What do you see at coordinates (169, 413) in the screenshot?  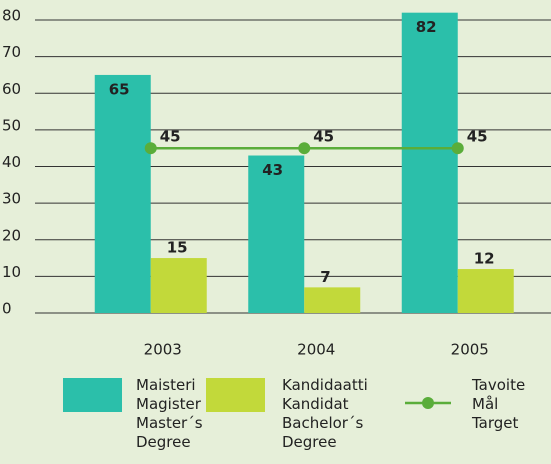 I see `legend-label: Maisteri Magister Master´s Degree` at bounding box center [169, 413].